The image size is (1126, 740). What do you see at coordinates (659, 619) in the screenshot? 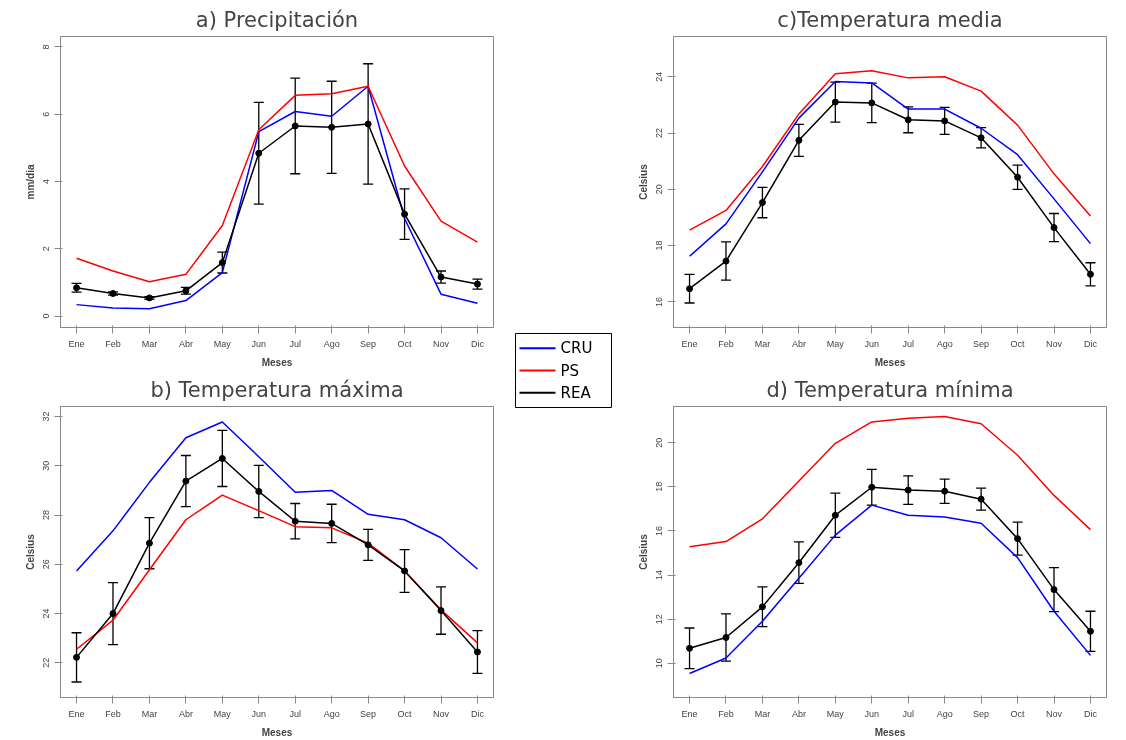
I see `y-tick-label: 12` at bounding box center [659, 619].